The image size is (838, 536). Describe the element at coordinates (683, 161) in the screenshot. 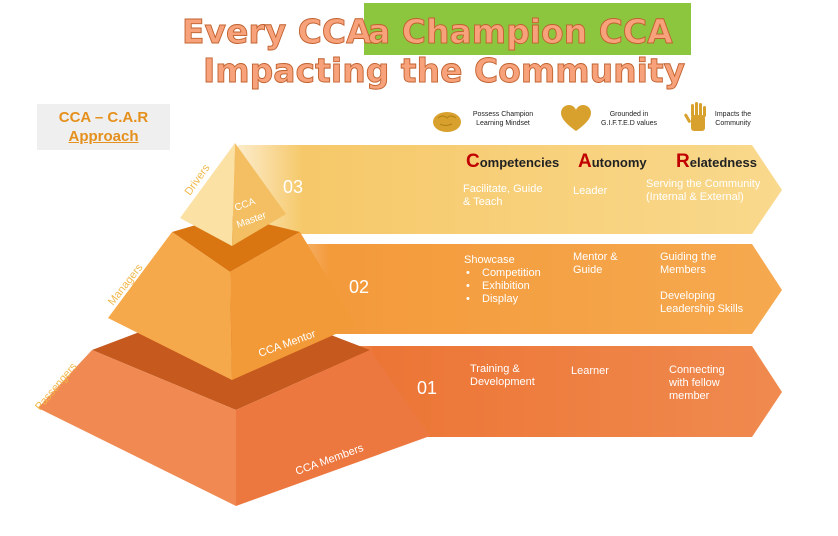

I see `header-relatedness-cap: R` at that location.